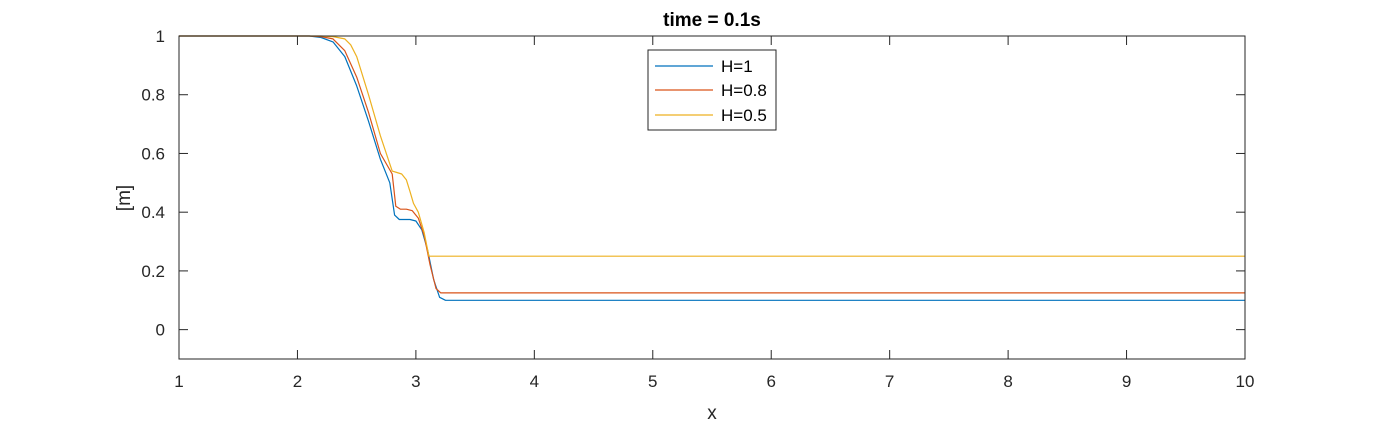  What do you see at coordinates (652, 381) in the screenshot?
I see `x-tick-label: 5` at bounding box center [652, 381].